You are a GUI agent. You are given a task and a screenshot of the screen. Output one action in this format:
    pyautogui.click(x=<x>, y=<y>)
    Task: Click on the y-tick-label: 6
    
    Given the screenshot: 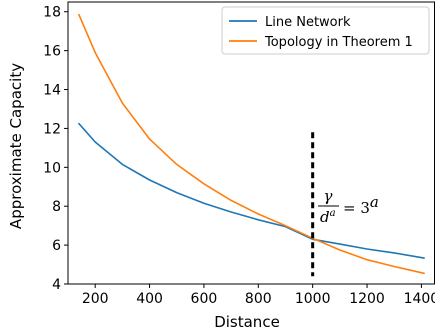 What is the action you would take?
    pyautogui.click(x=56, y=246)
    